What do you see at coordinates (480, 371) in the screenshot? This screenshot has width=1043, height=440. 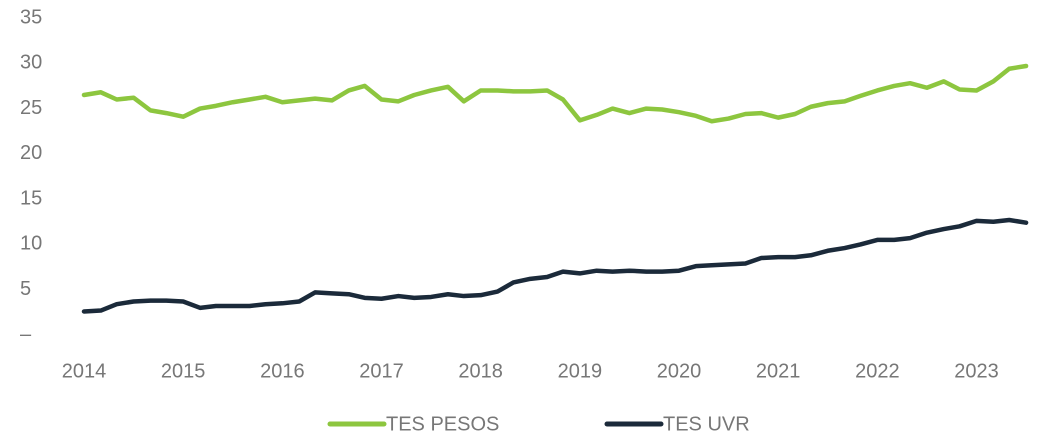 I see `x-tick-label: 2018` at bounding box center [480, 371].